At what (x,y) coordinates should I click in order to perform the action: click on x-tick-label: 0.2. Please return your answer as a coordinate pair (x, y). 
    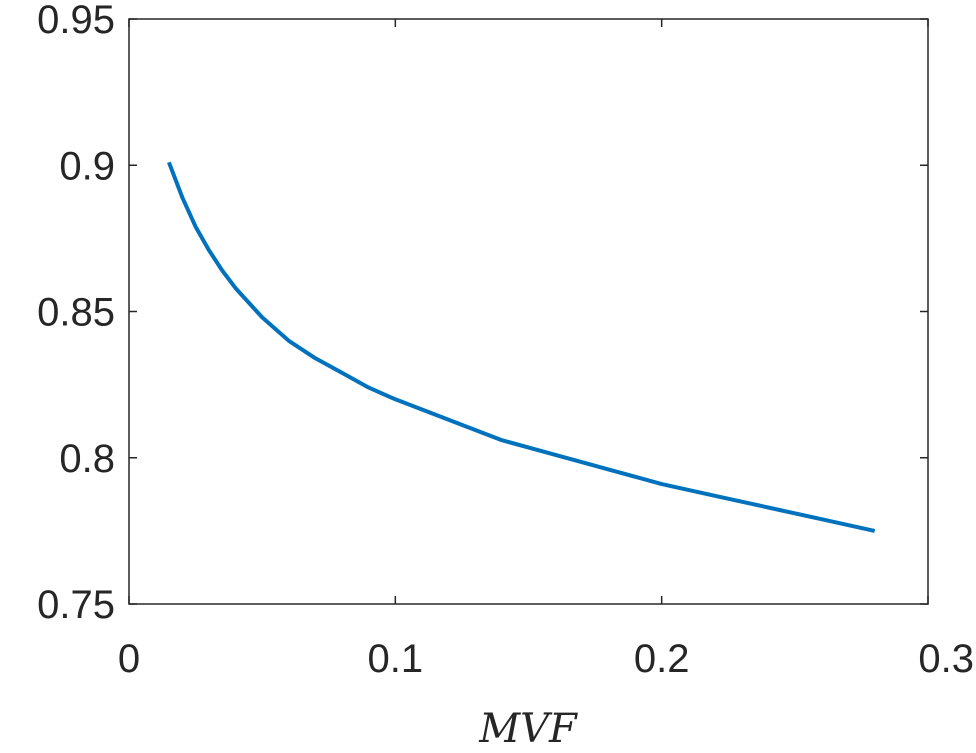
    Looking at the image, I should click on (662, 659).